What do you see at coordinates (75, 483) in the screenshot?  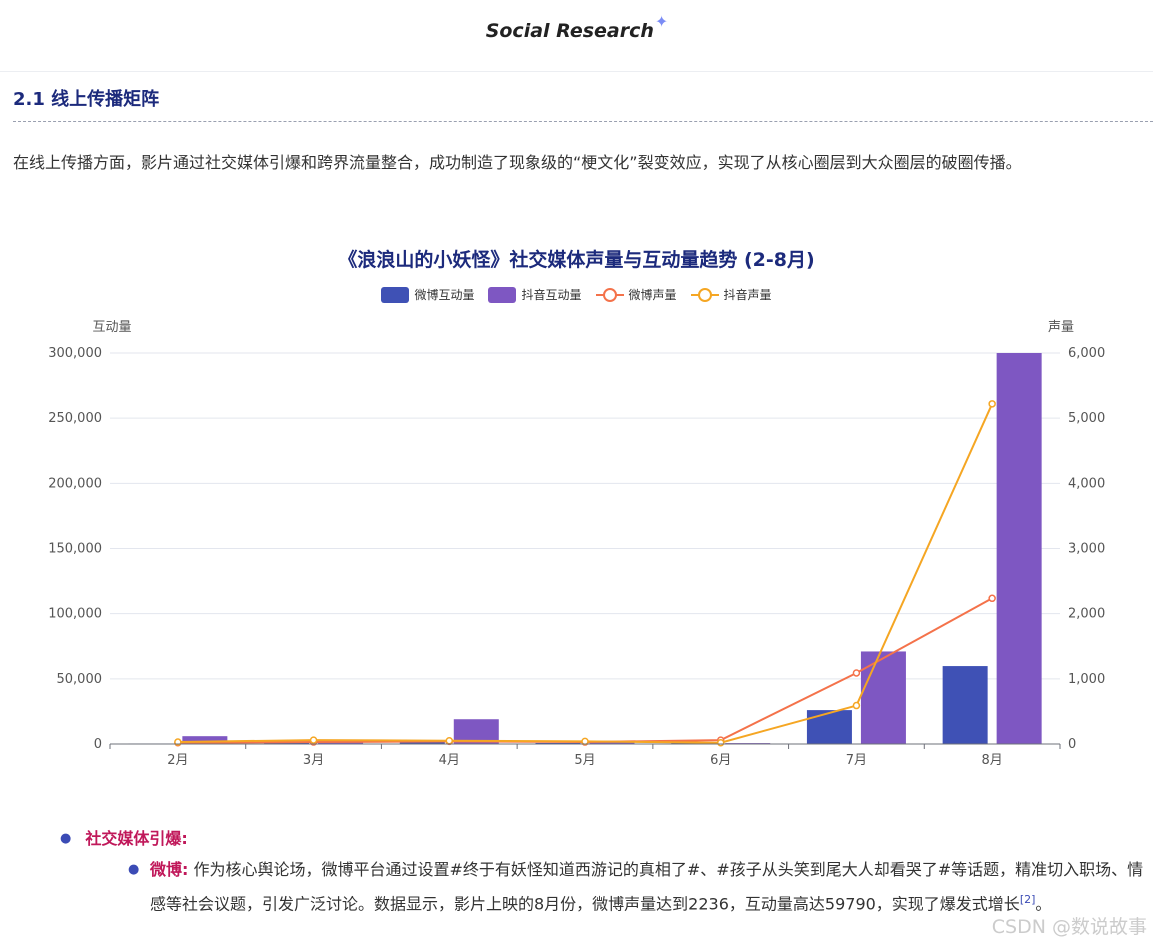 I see `y-tick-left: 200,000` at bounding box center [75, 483].